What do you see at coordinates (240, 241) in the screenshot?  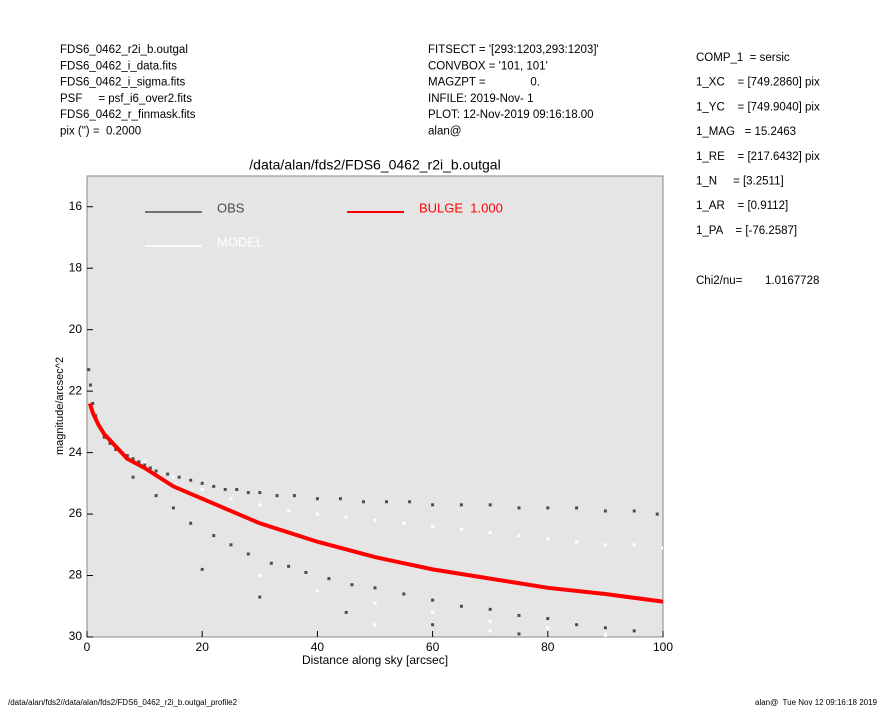 I see `legend-label: MODEL` at bounding box center [240, 241].